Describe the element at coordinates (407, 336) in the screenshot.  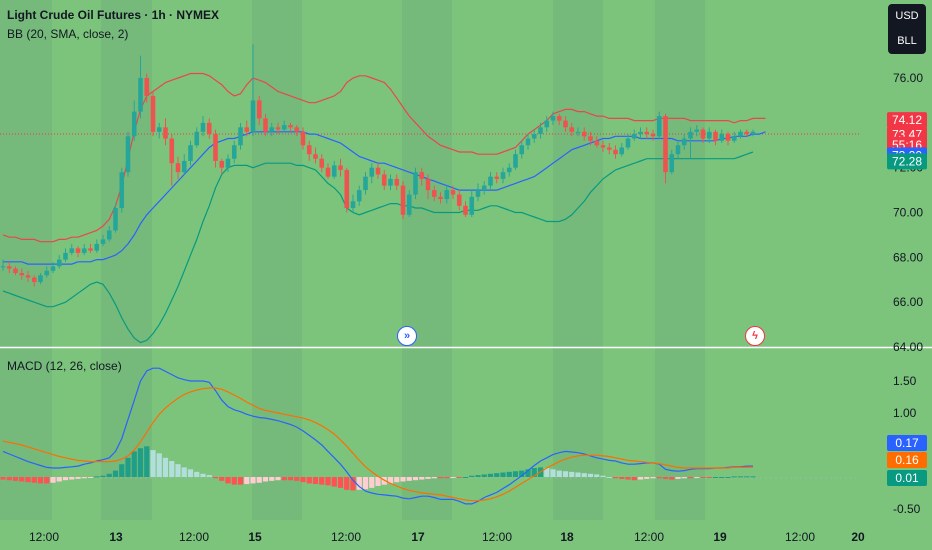
I see `fast-forward-icon: »` at that location.